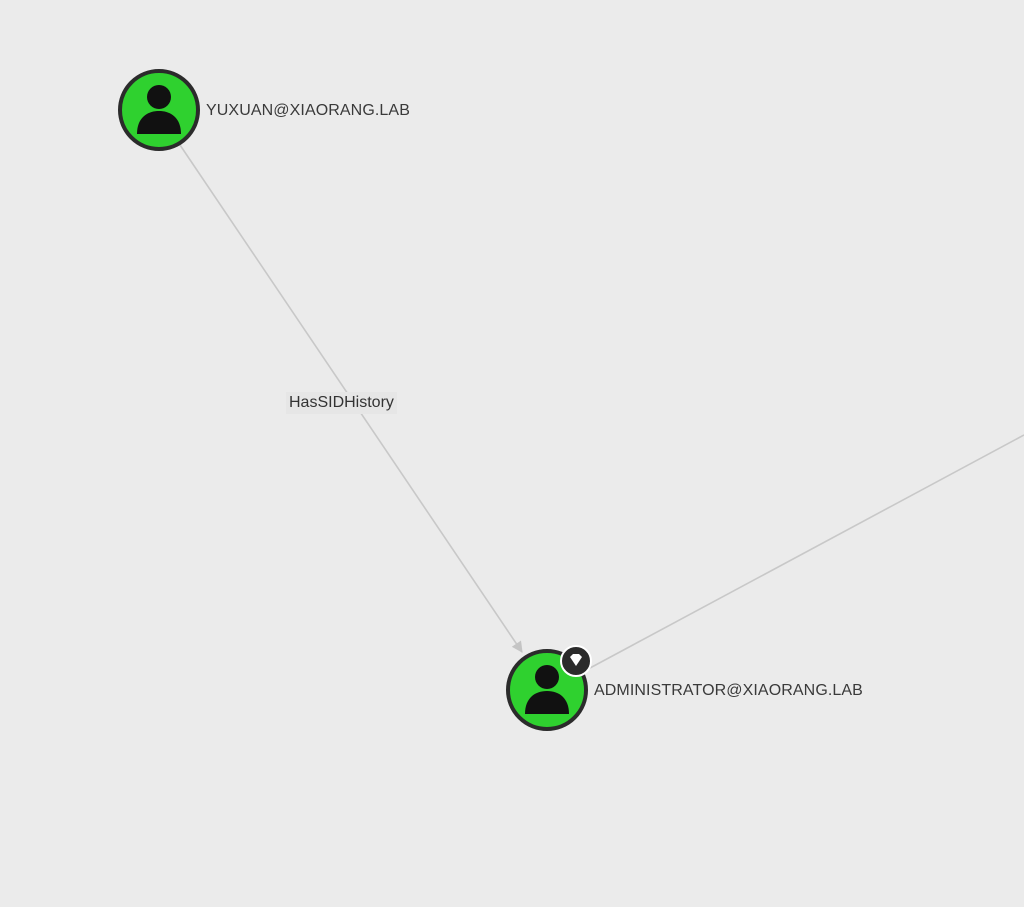 The image size is (1024, 907). Describe the element at coordinates (806, 551) in the screenshot. I see `edge-offscreen` at that location.